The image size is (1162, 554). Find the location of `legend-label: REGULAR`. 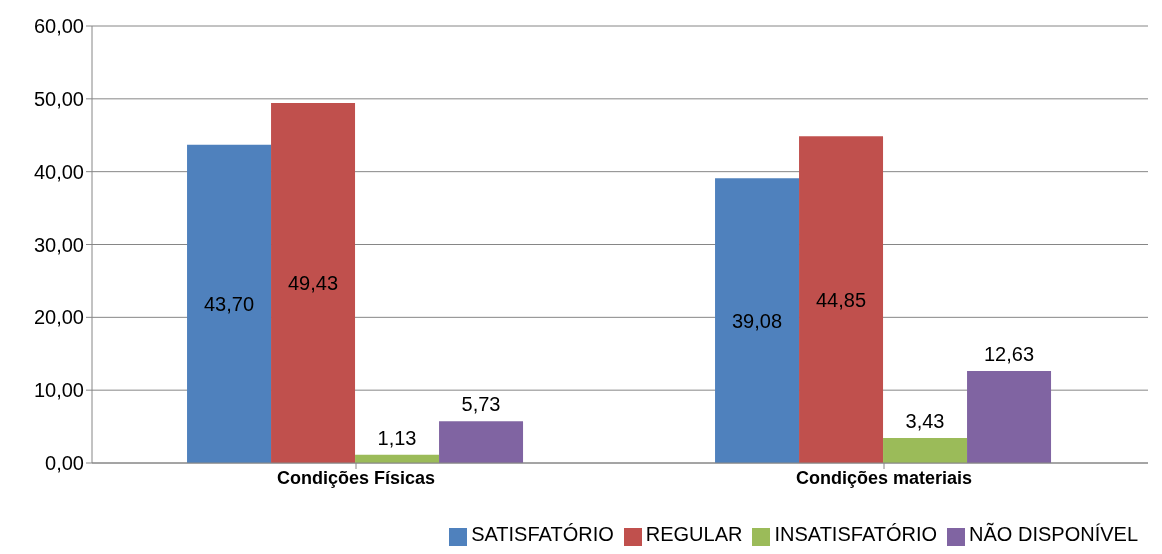

legend-label: REGULAR is located at coordinates (694, 534).